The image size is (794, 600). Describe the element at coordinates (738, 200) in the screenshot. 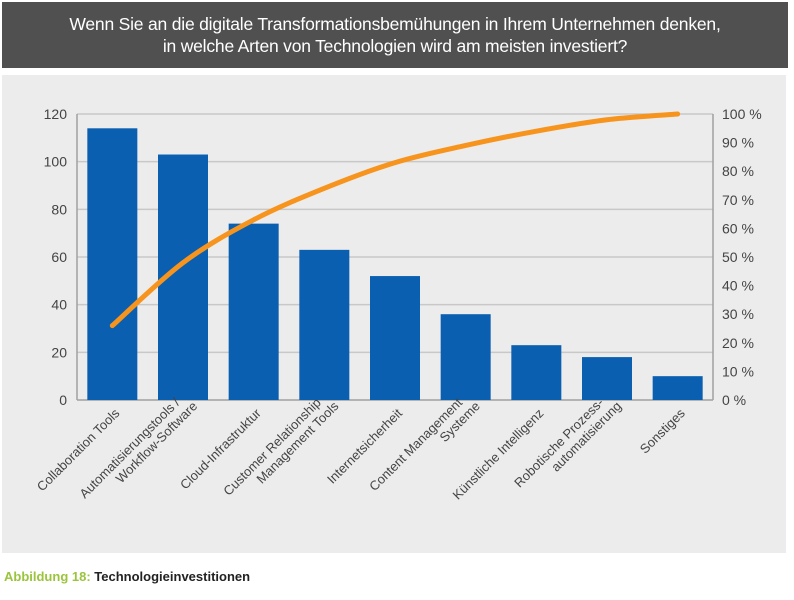

I see `y2-tick-label: 70 %` at that location.